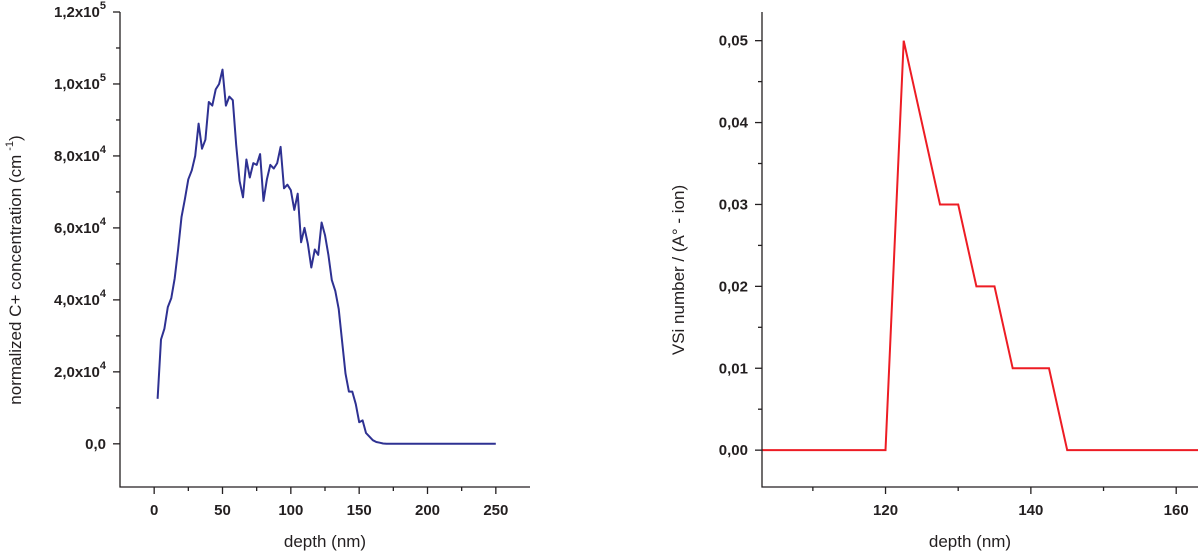 This screenshot has width=1200, height=553. Describe the element at coordinates (95, 444) in the screenshot. I see `left-y-tick-label: 0,0` at that location.